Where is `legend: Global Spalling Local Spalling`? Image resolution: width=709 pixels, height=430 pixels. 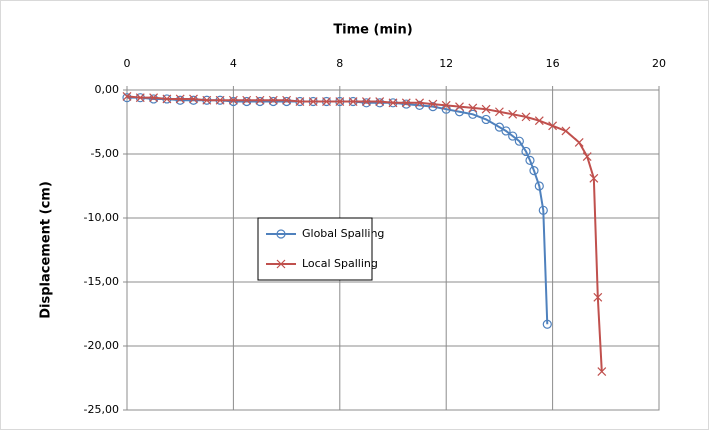 legend: Global Spalling Local Spalling is located at coordinates (320, 249).